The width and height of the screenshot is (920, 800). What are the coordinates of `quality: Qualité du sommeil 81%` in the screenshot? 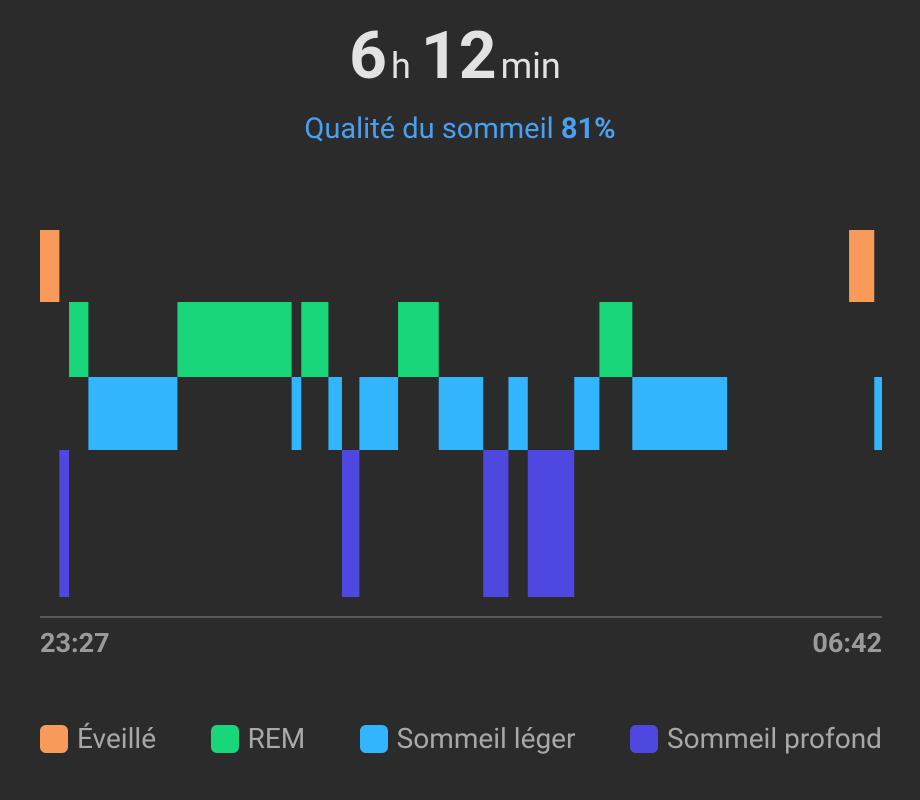 It's located at (460, 129).